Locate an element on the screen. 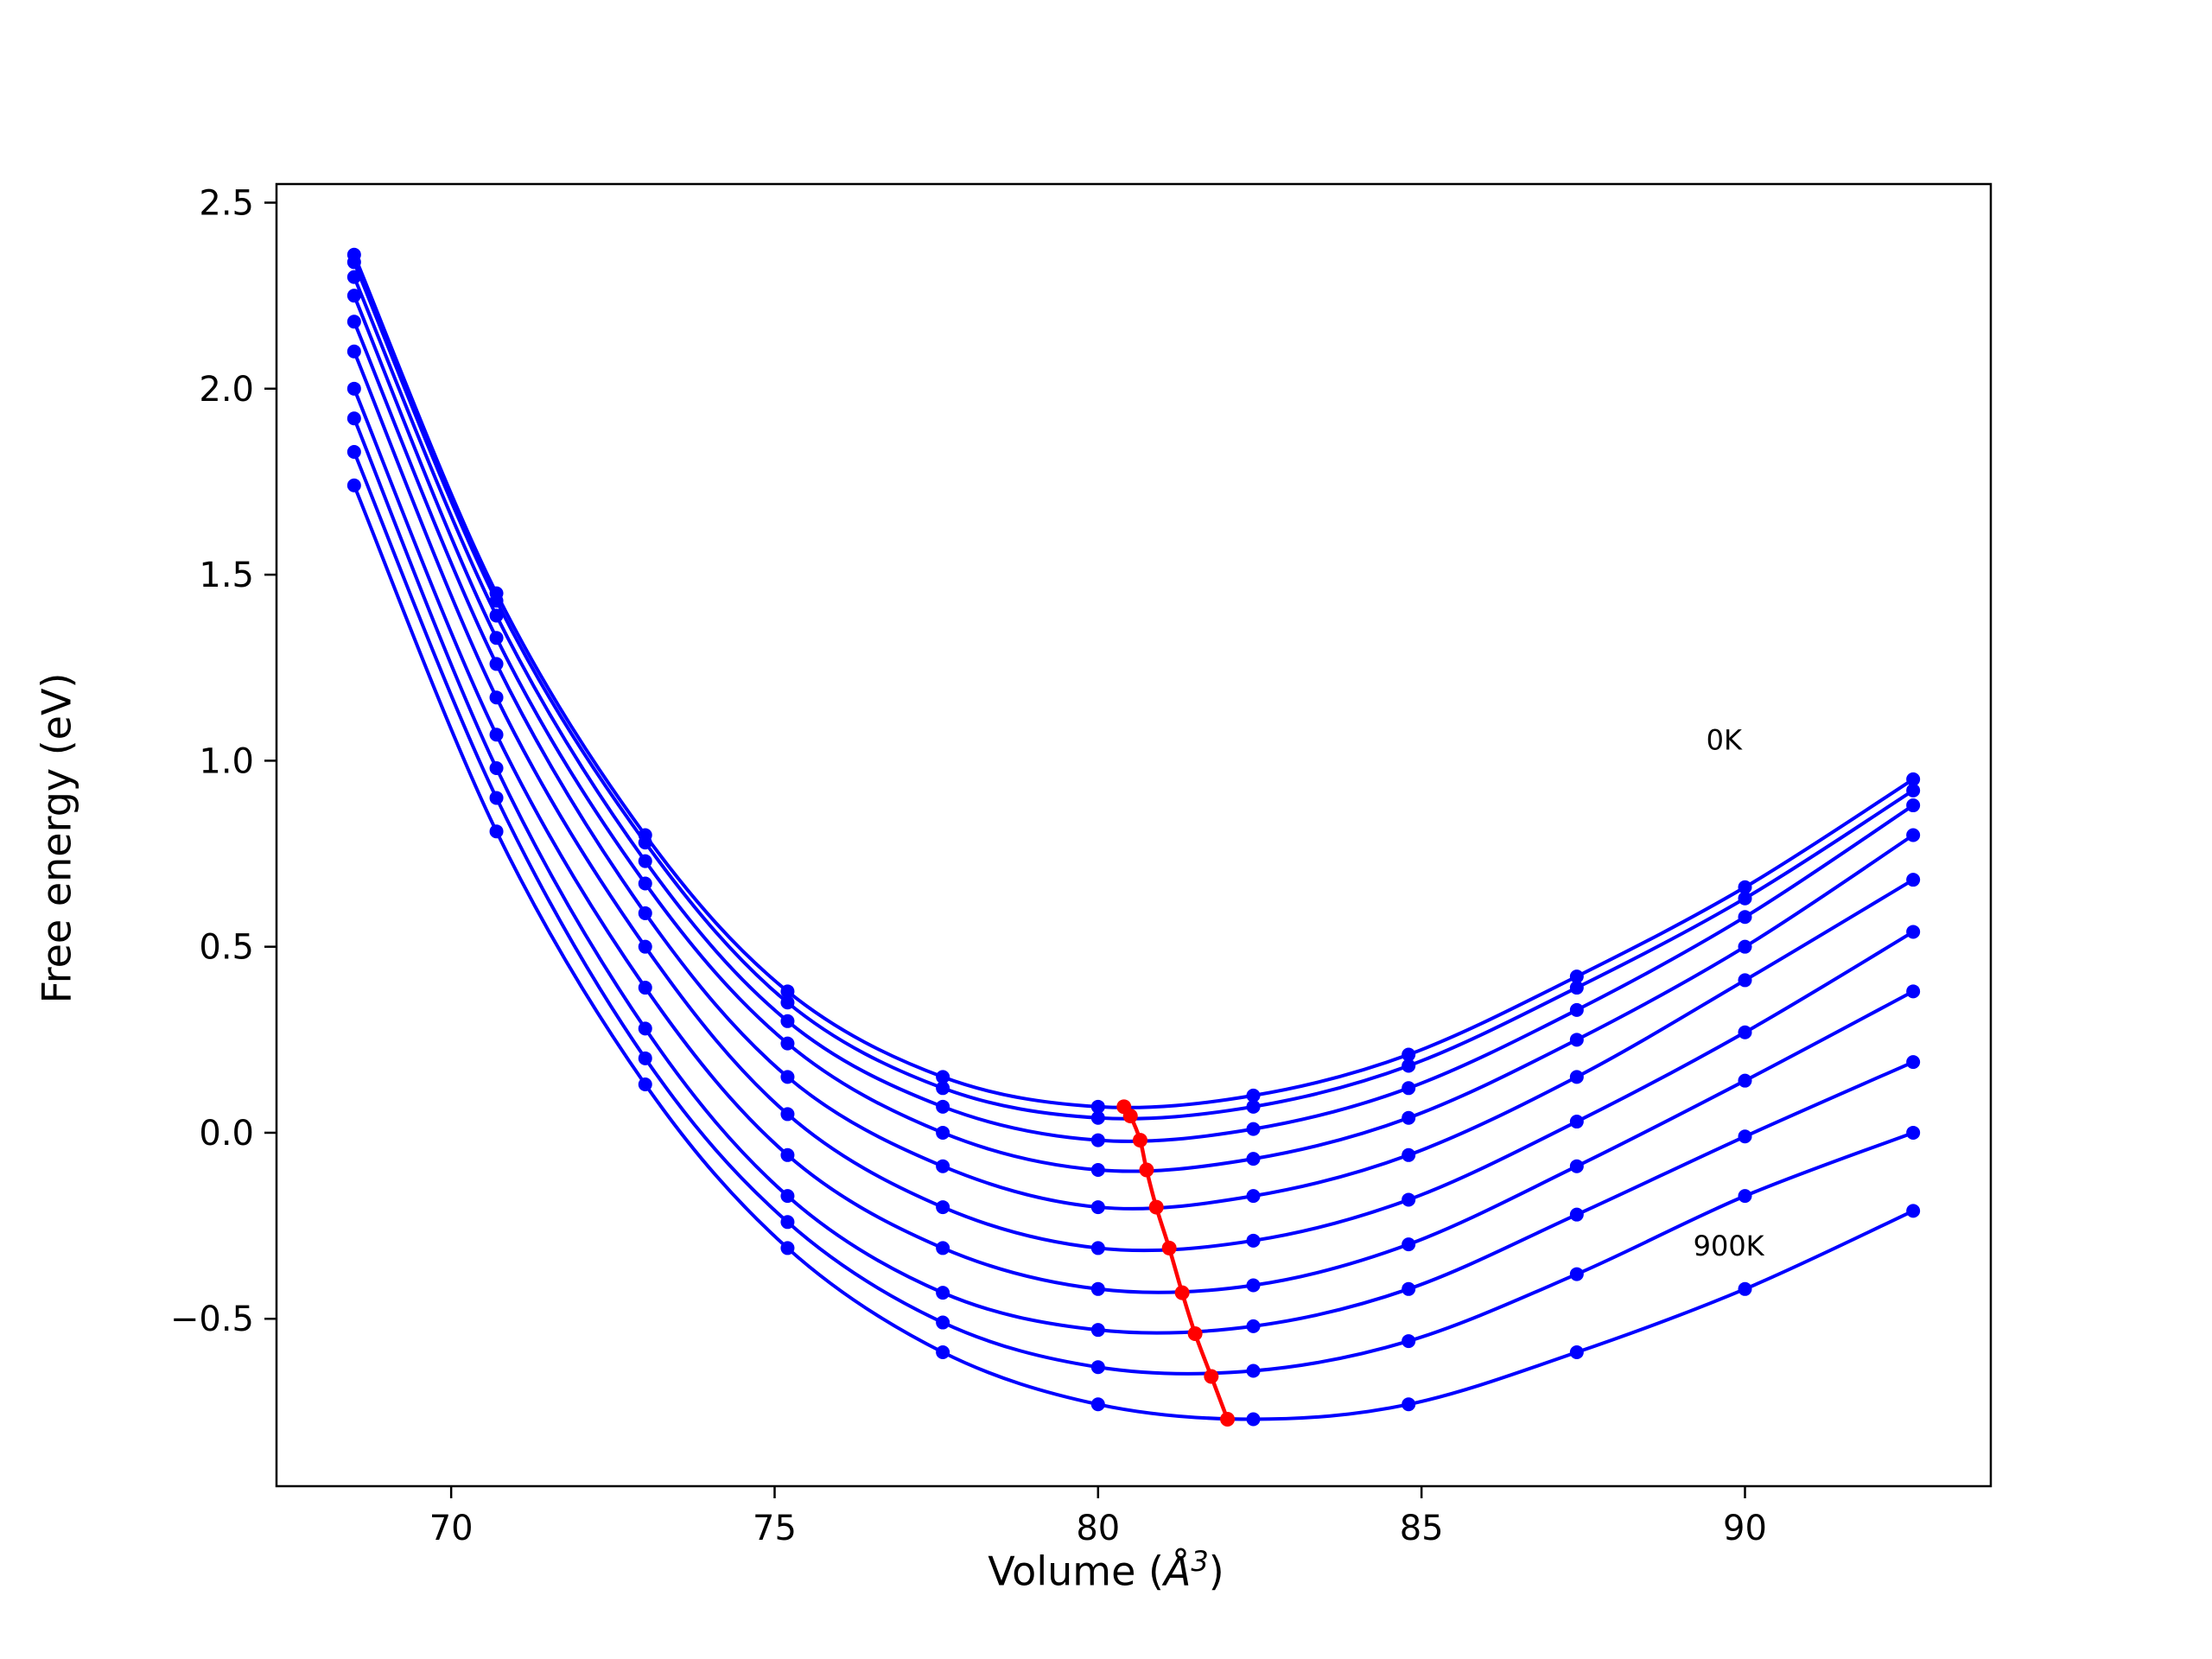  angstrom-symbol: Å is located at coordinates (1177, 1571).